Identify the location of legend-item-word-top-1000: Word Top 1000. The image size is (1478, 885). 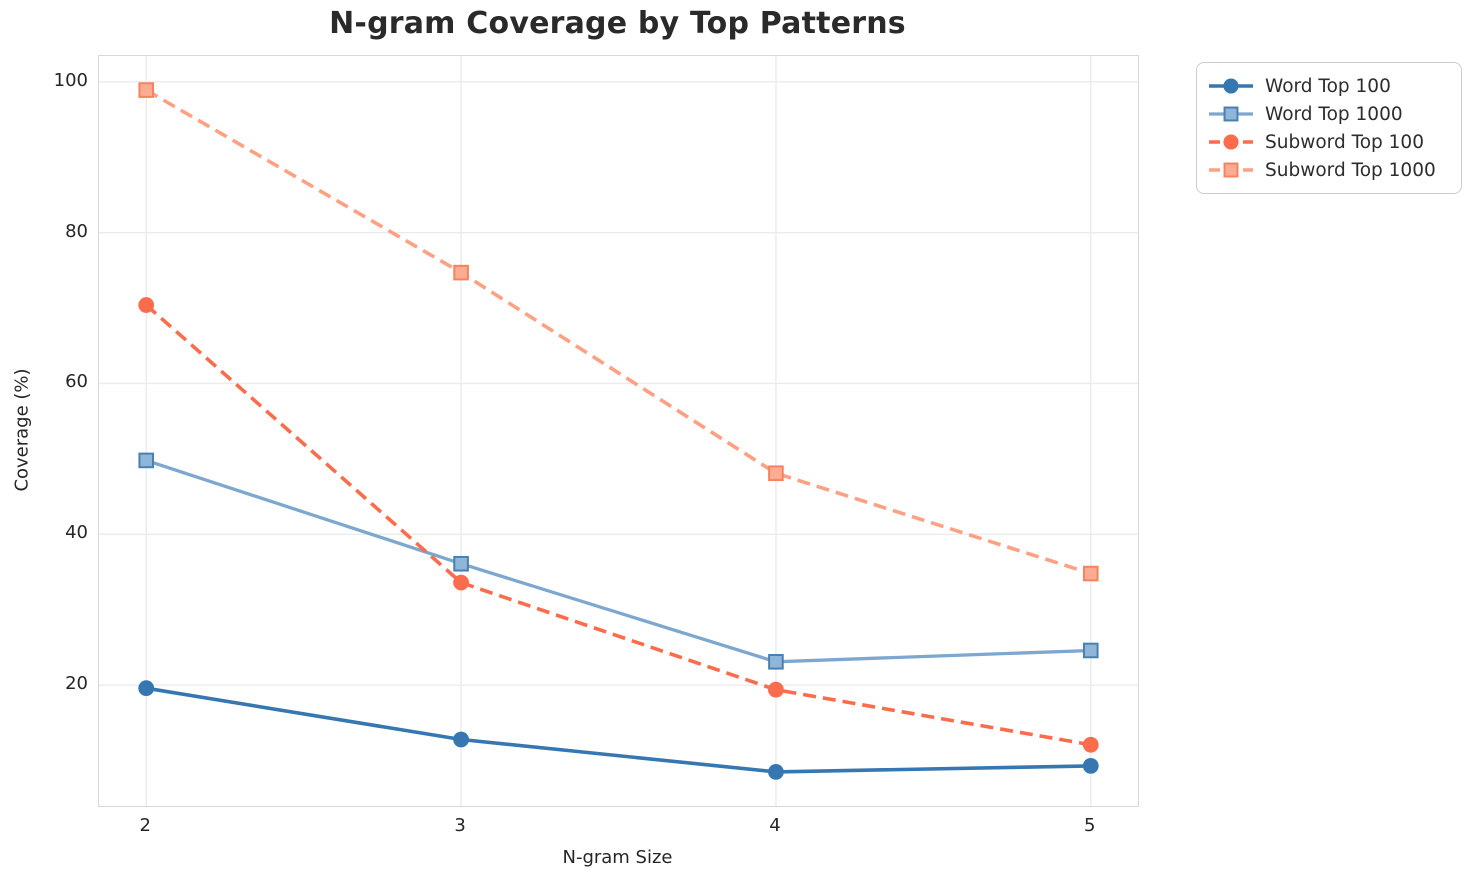
(1328, 114).